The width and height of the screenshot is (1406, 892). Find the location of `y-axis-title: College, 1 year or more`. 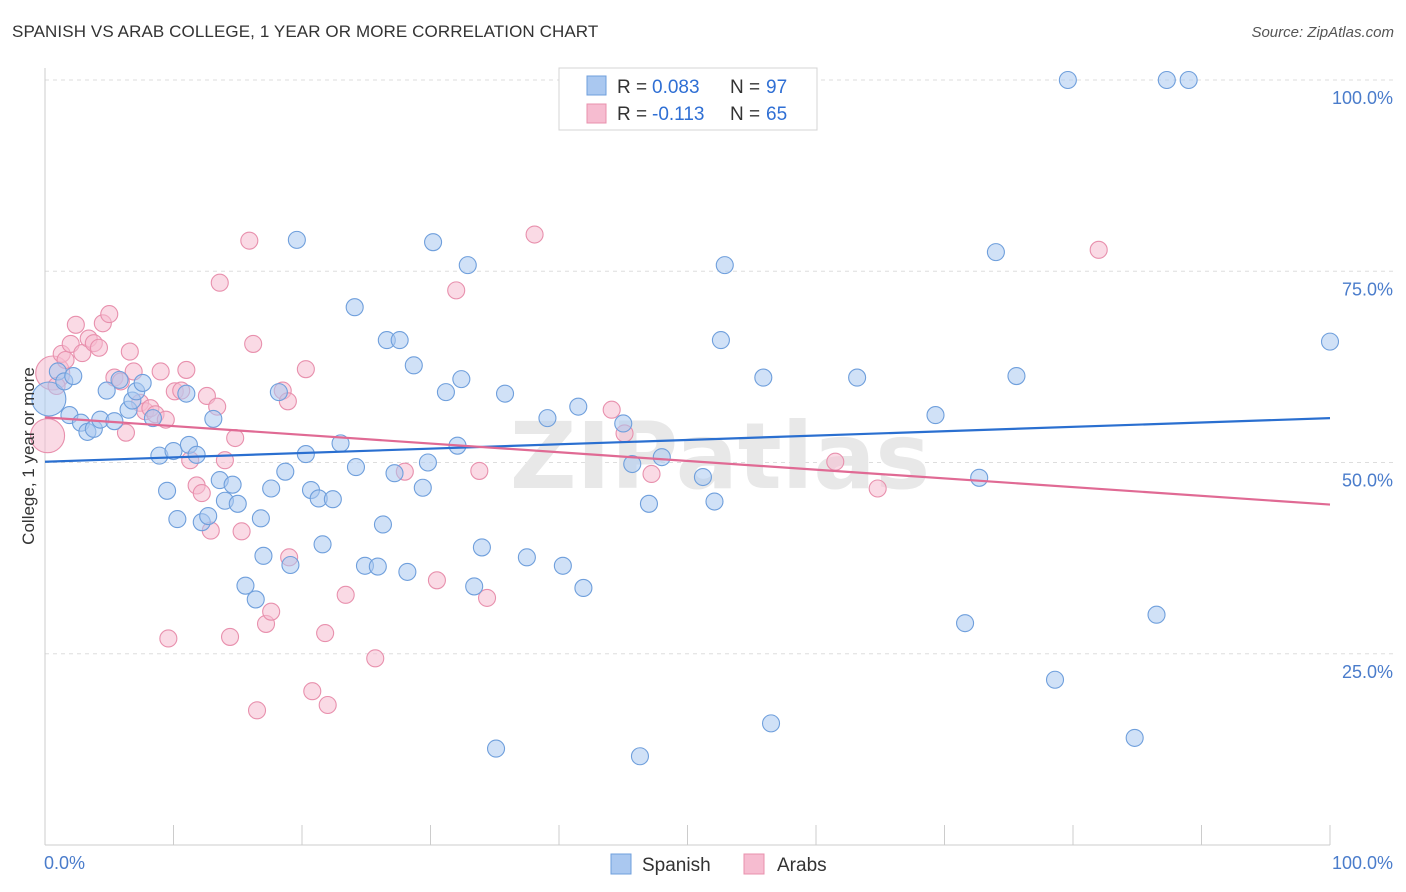

y-axis-title: College, 1 year or more is located at coordinates (28, 456).